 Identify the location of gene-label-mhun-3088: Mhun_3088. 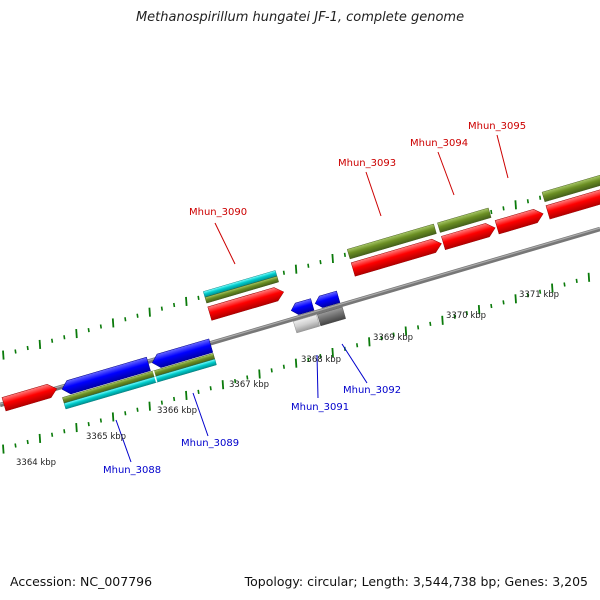
(132, 470).